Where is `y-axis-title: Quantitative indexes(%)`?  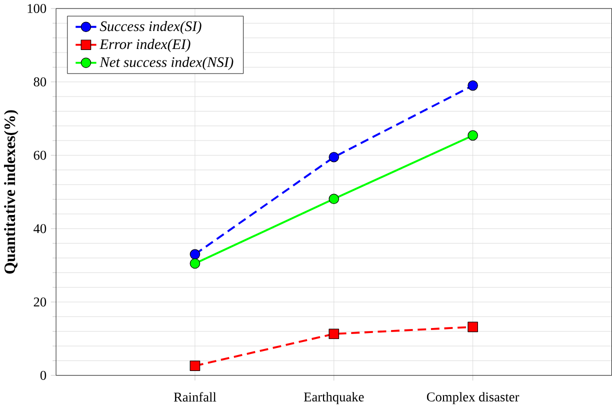
y-axis-title: Quantitative indexes(%) is located at coordinates (11, 192).